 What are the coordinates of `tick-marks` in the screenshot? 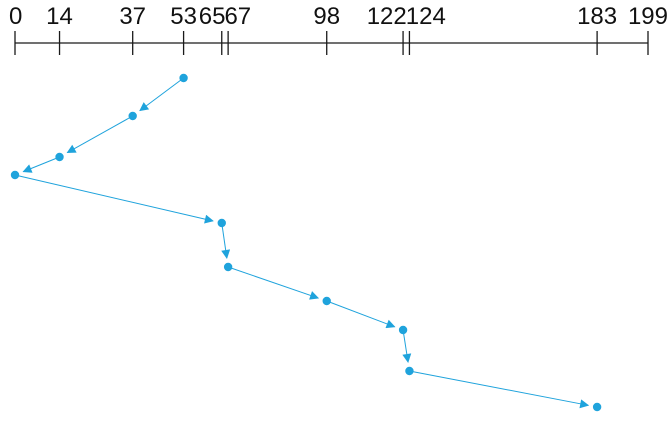 It's located at (331, 43).